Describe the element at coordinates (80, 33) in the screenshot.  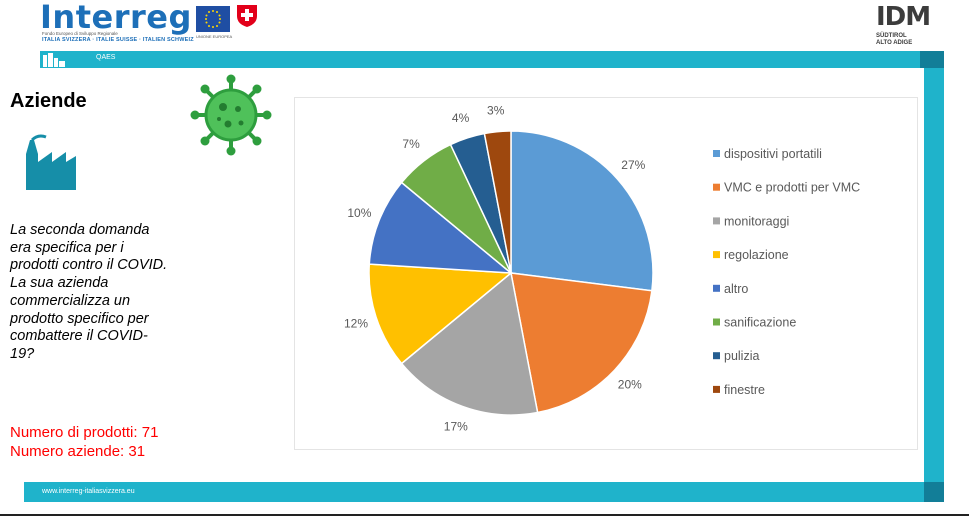
I see `logo-subtitle-fund: Fondo Europeo di Sviluppo Regionale` at that location.